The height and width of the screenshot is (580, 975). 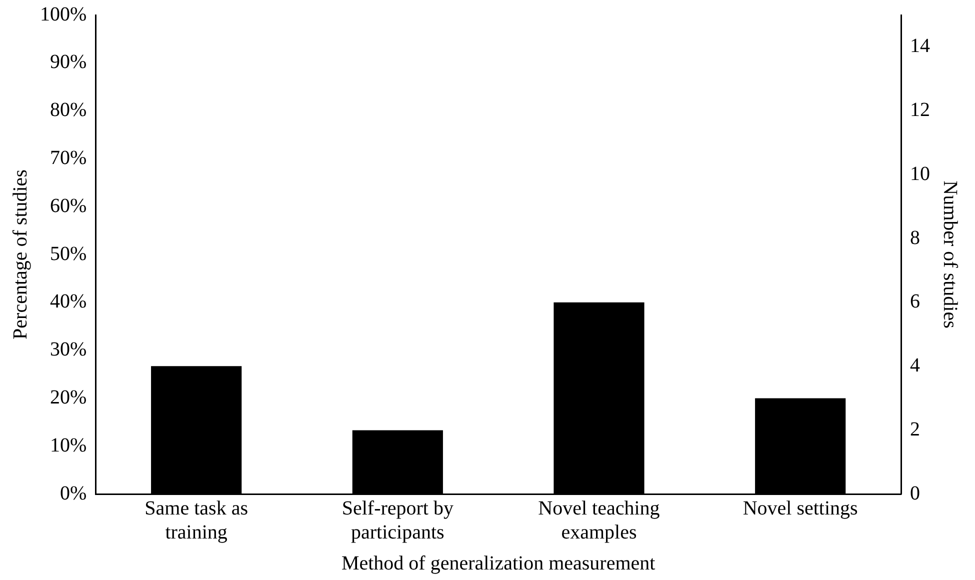 What do you see at coordinates (68, 349) in the screenshot?
I see `y-tick-label: 30%` at bounding box center [68, 349].